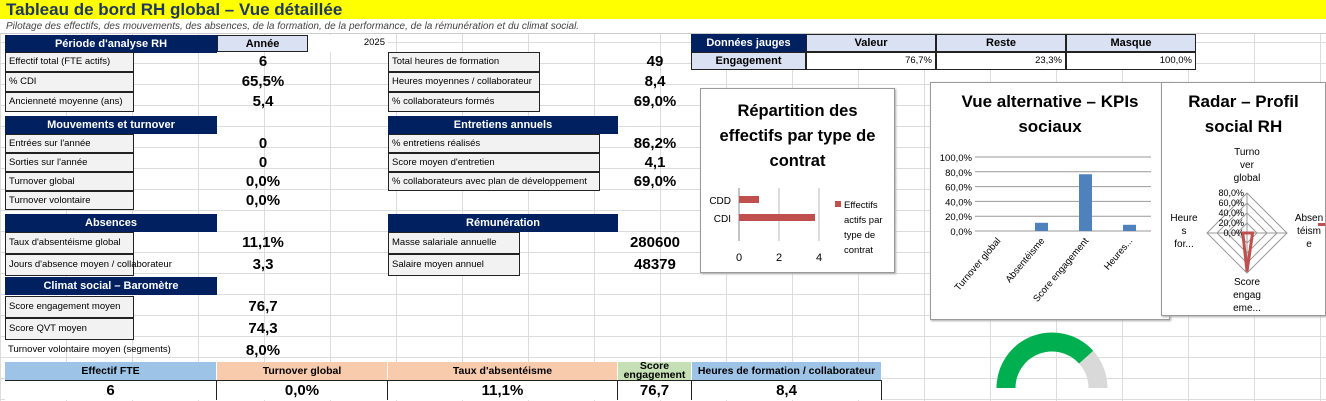 The image size is (1326, 401). What do you see at coordinates (1093, 369) in the screenshot?
I see `gauge-rest` at bounding box center [1093, 369].